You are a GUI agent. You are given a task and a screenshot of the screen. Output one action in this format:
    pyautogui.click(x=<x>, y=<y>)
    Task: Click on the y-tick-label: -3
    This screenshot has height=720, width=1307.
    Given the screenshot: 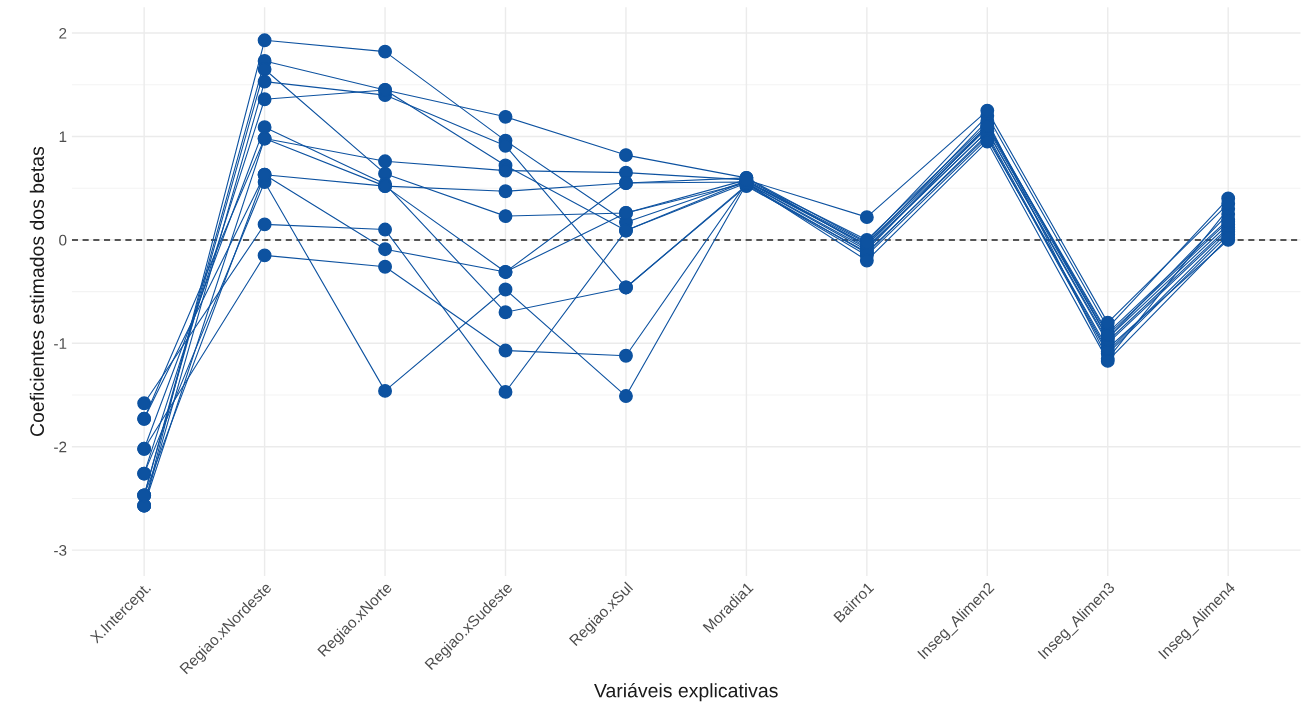 What is the action you would take?
    pyautogui.click(x=60, y=550)
    